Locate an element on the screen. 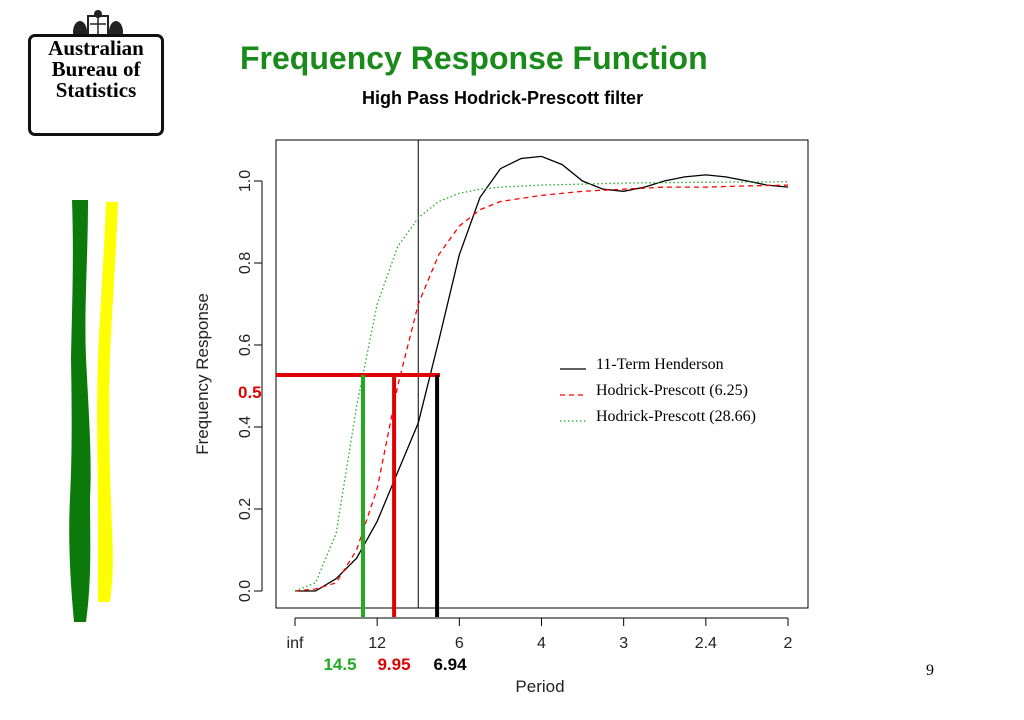  y-tick-label: 0.0 is located at coordinates (245, 591).